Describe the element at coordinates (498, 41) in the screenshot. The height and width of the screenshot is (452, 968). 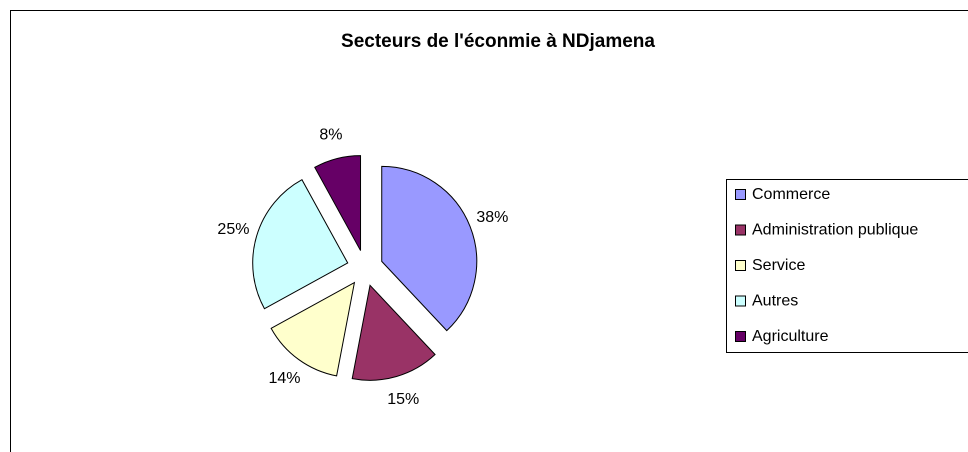
I see `chart-title: Secteurs de l'éconmie à NDjamena` at that location.